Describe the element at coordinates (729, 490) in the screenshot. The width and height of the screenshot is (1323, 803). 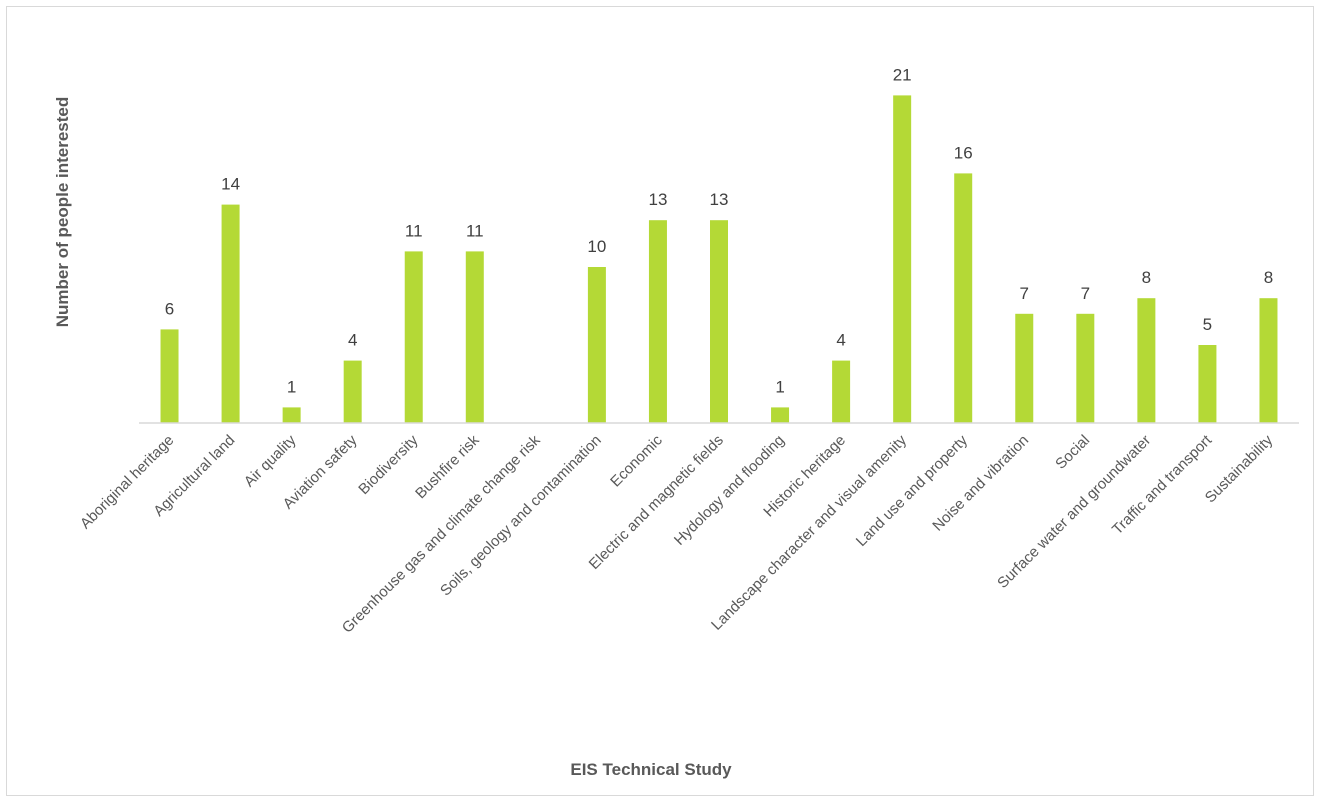
I see `x-tick-label: Hydology and flooding` at that location.